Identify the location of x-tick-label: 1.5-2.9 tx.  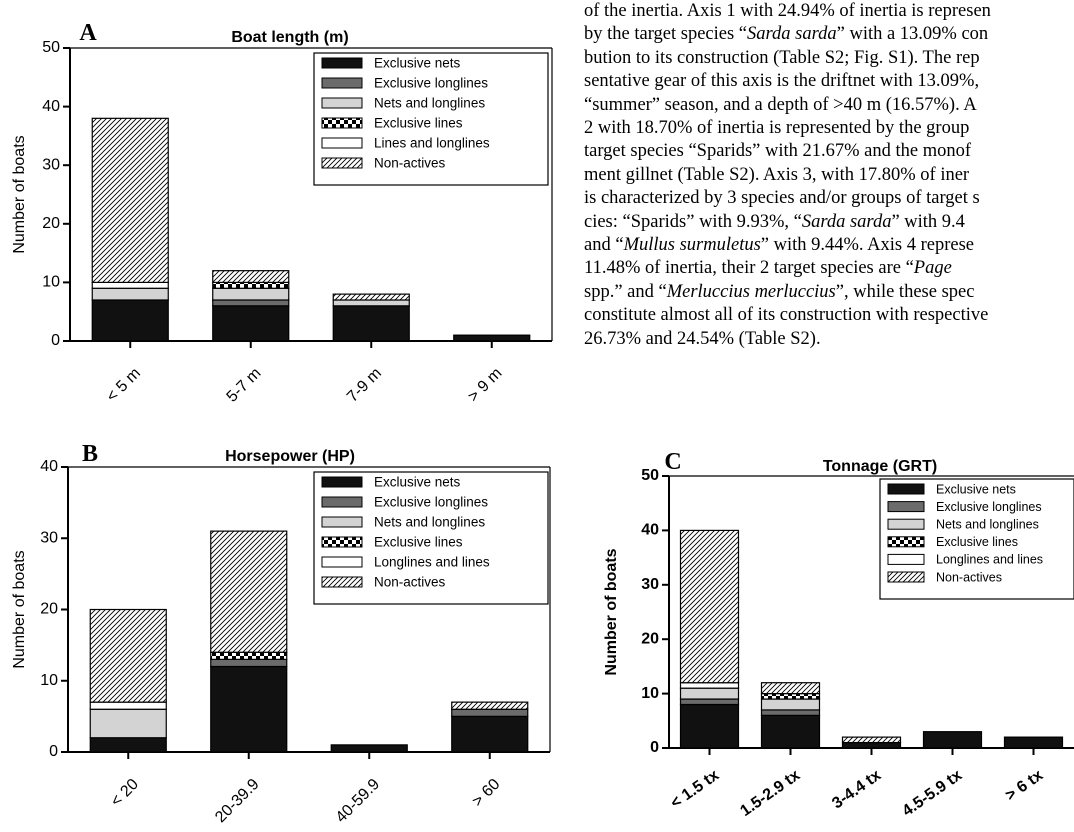
(770, 793).